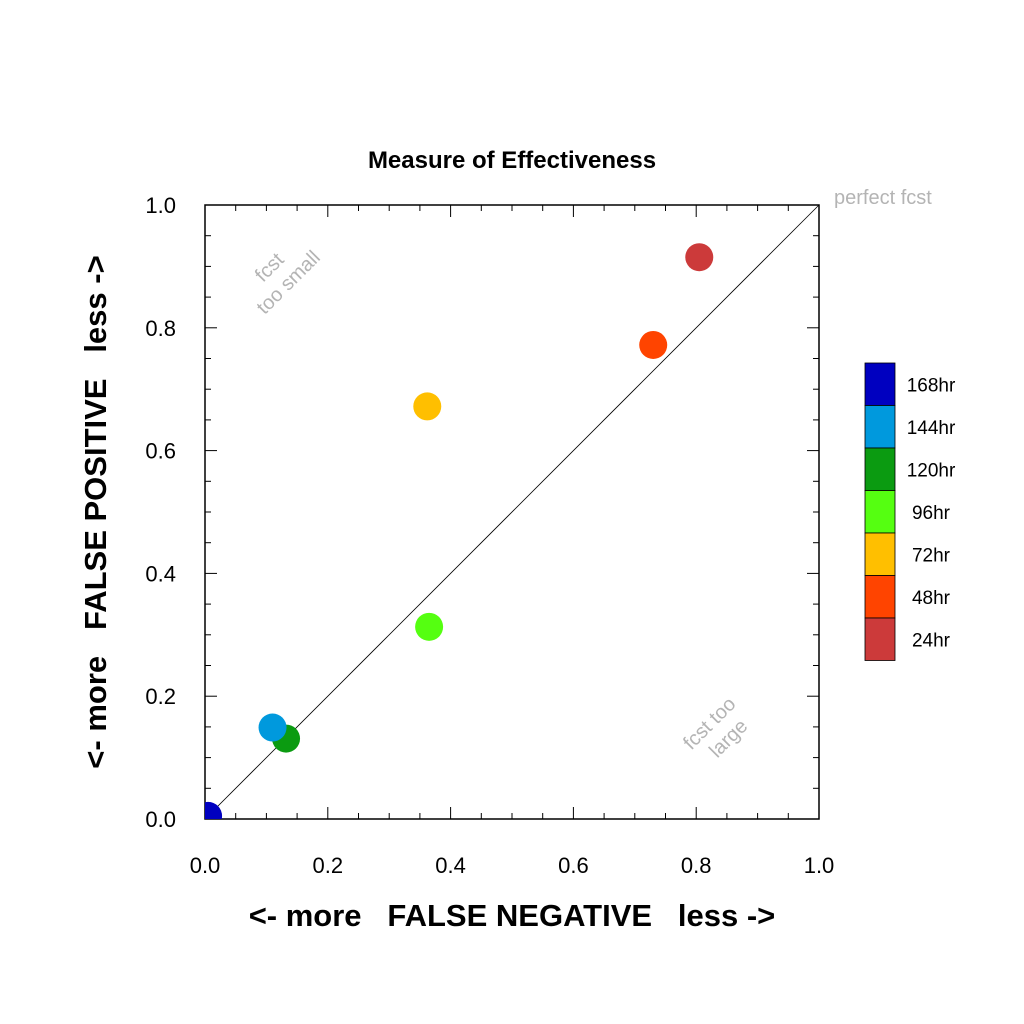 Image resolution: width=1024 pixels, height=1024 pixels. I want to click on x-tick-label: 0.8, so click(696, 865).